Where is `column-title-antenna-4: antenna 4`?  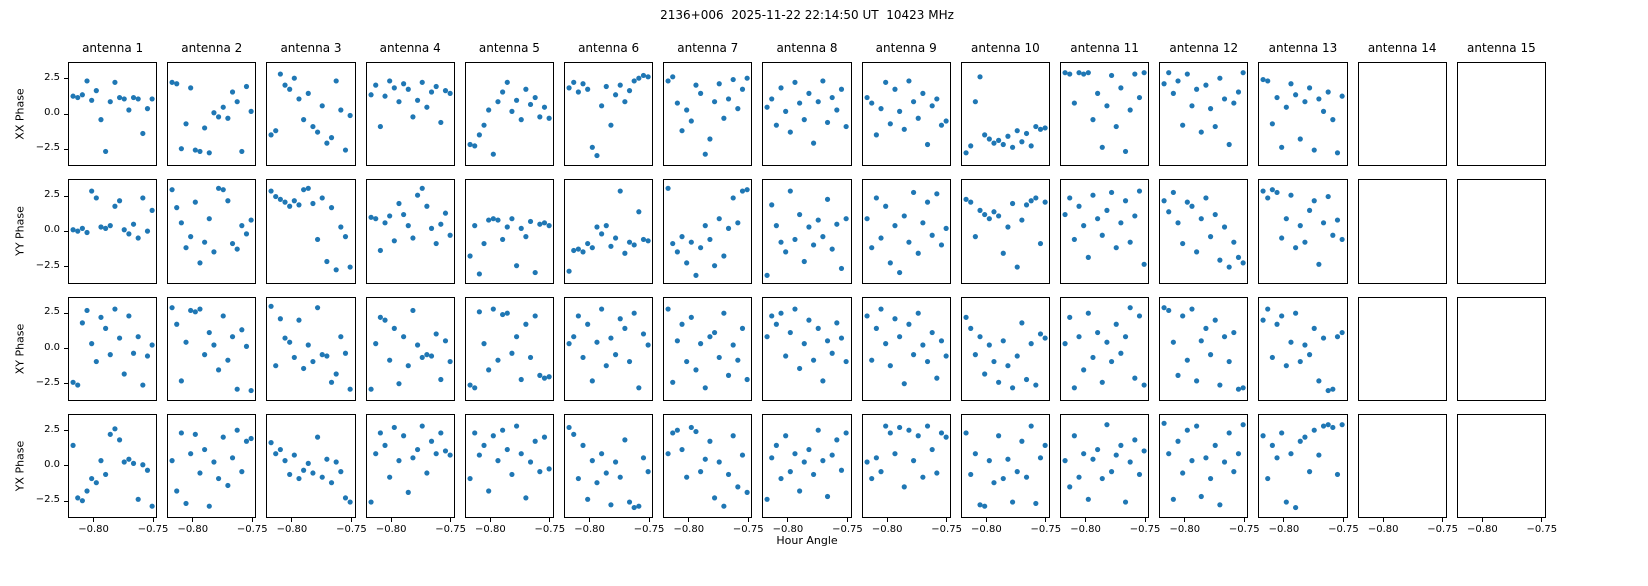 column-title-antenna-4: antenna 4 is located at coordinates (410, 48).